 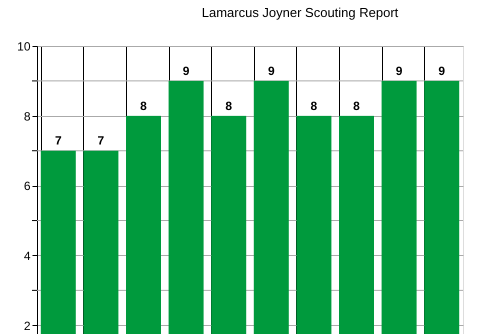 I want to click on chart-title: Lamarcus Joyner Scouting Report, so click(x=300, y=12).